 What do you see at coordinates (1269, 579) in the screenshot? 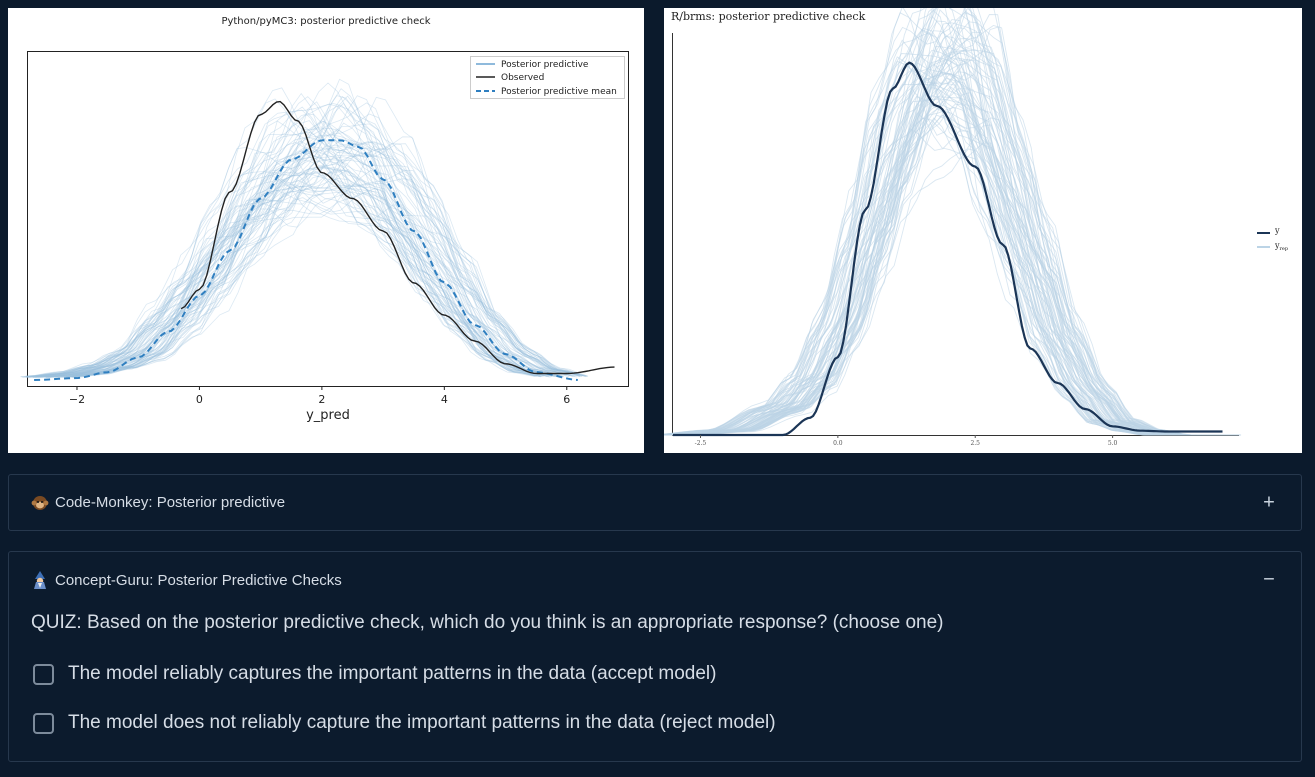
I see `collapse-icon: −` at bounding box center [1269, 579].